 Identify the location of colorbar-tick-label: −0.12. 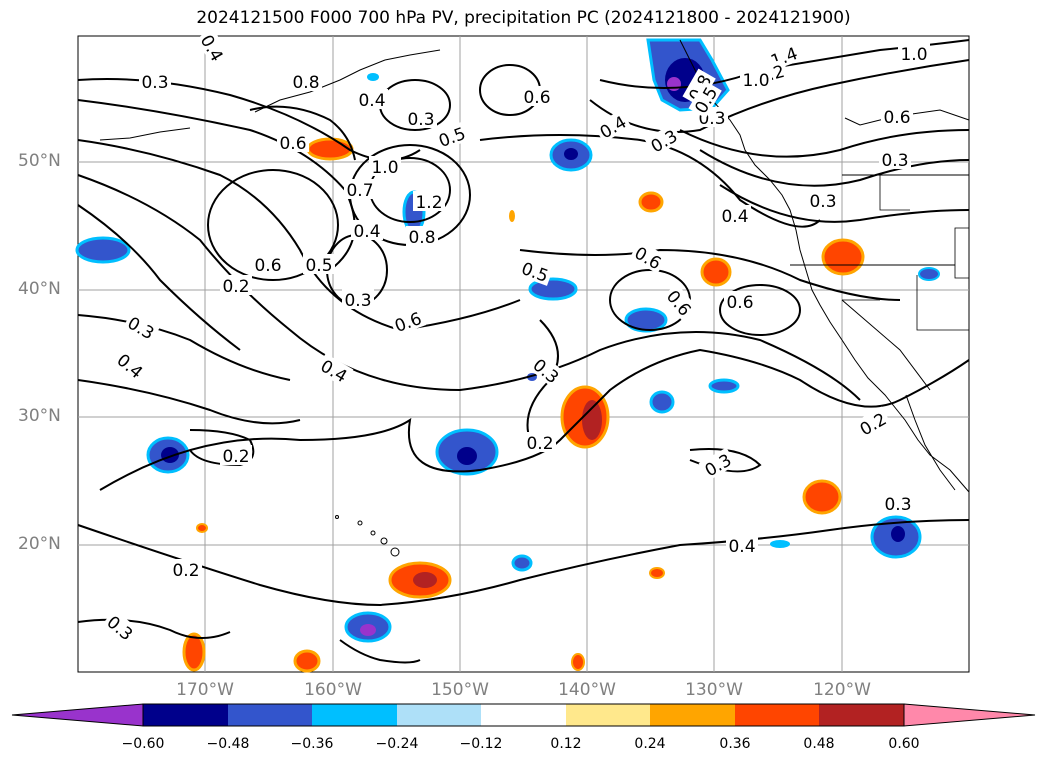
(481, 744).